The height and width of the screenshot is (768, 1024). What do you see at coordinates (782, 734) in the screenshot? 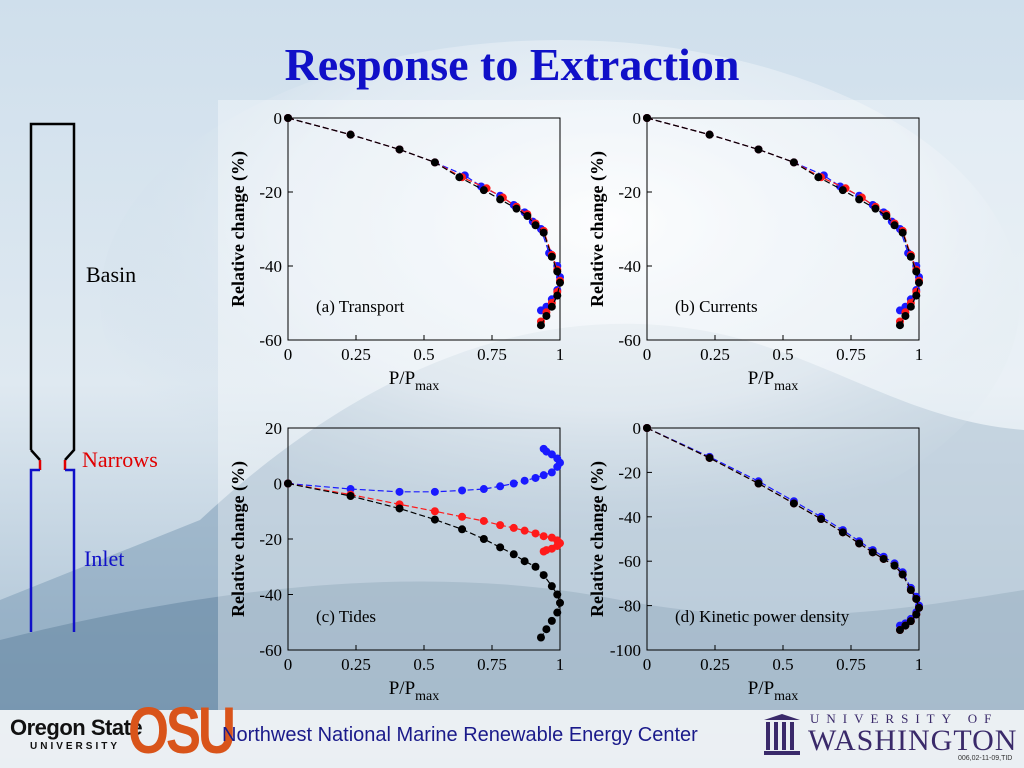
I see `uw-columns-icon` at bounding box center [782, 734].